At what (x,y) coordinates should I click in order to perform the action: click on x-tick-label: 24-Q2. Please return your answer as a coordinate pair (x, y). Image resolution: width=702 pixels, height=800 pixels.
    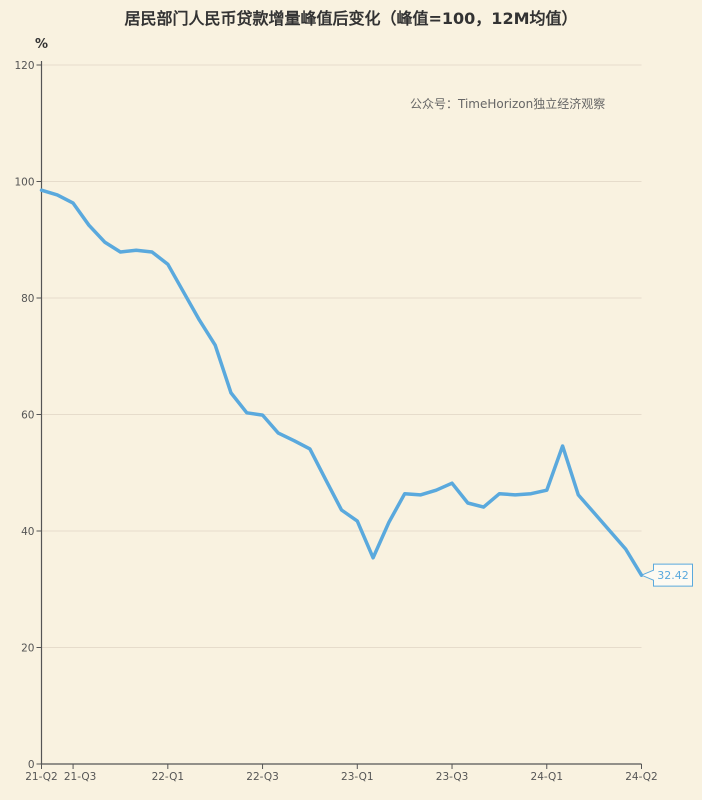
    Looking at the image, I should click on (641, 777).